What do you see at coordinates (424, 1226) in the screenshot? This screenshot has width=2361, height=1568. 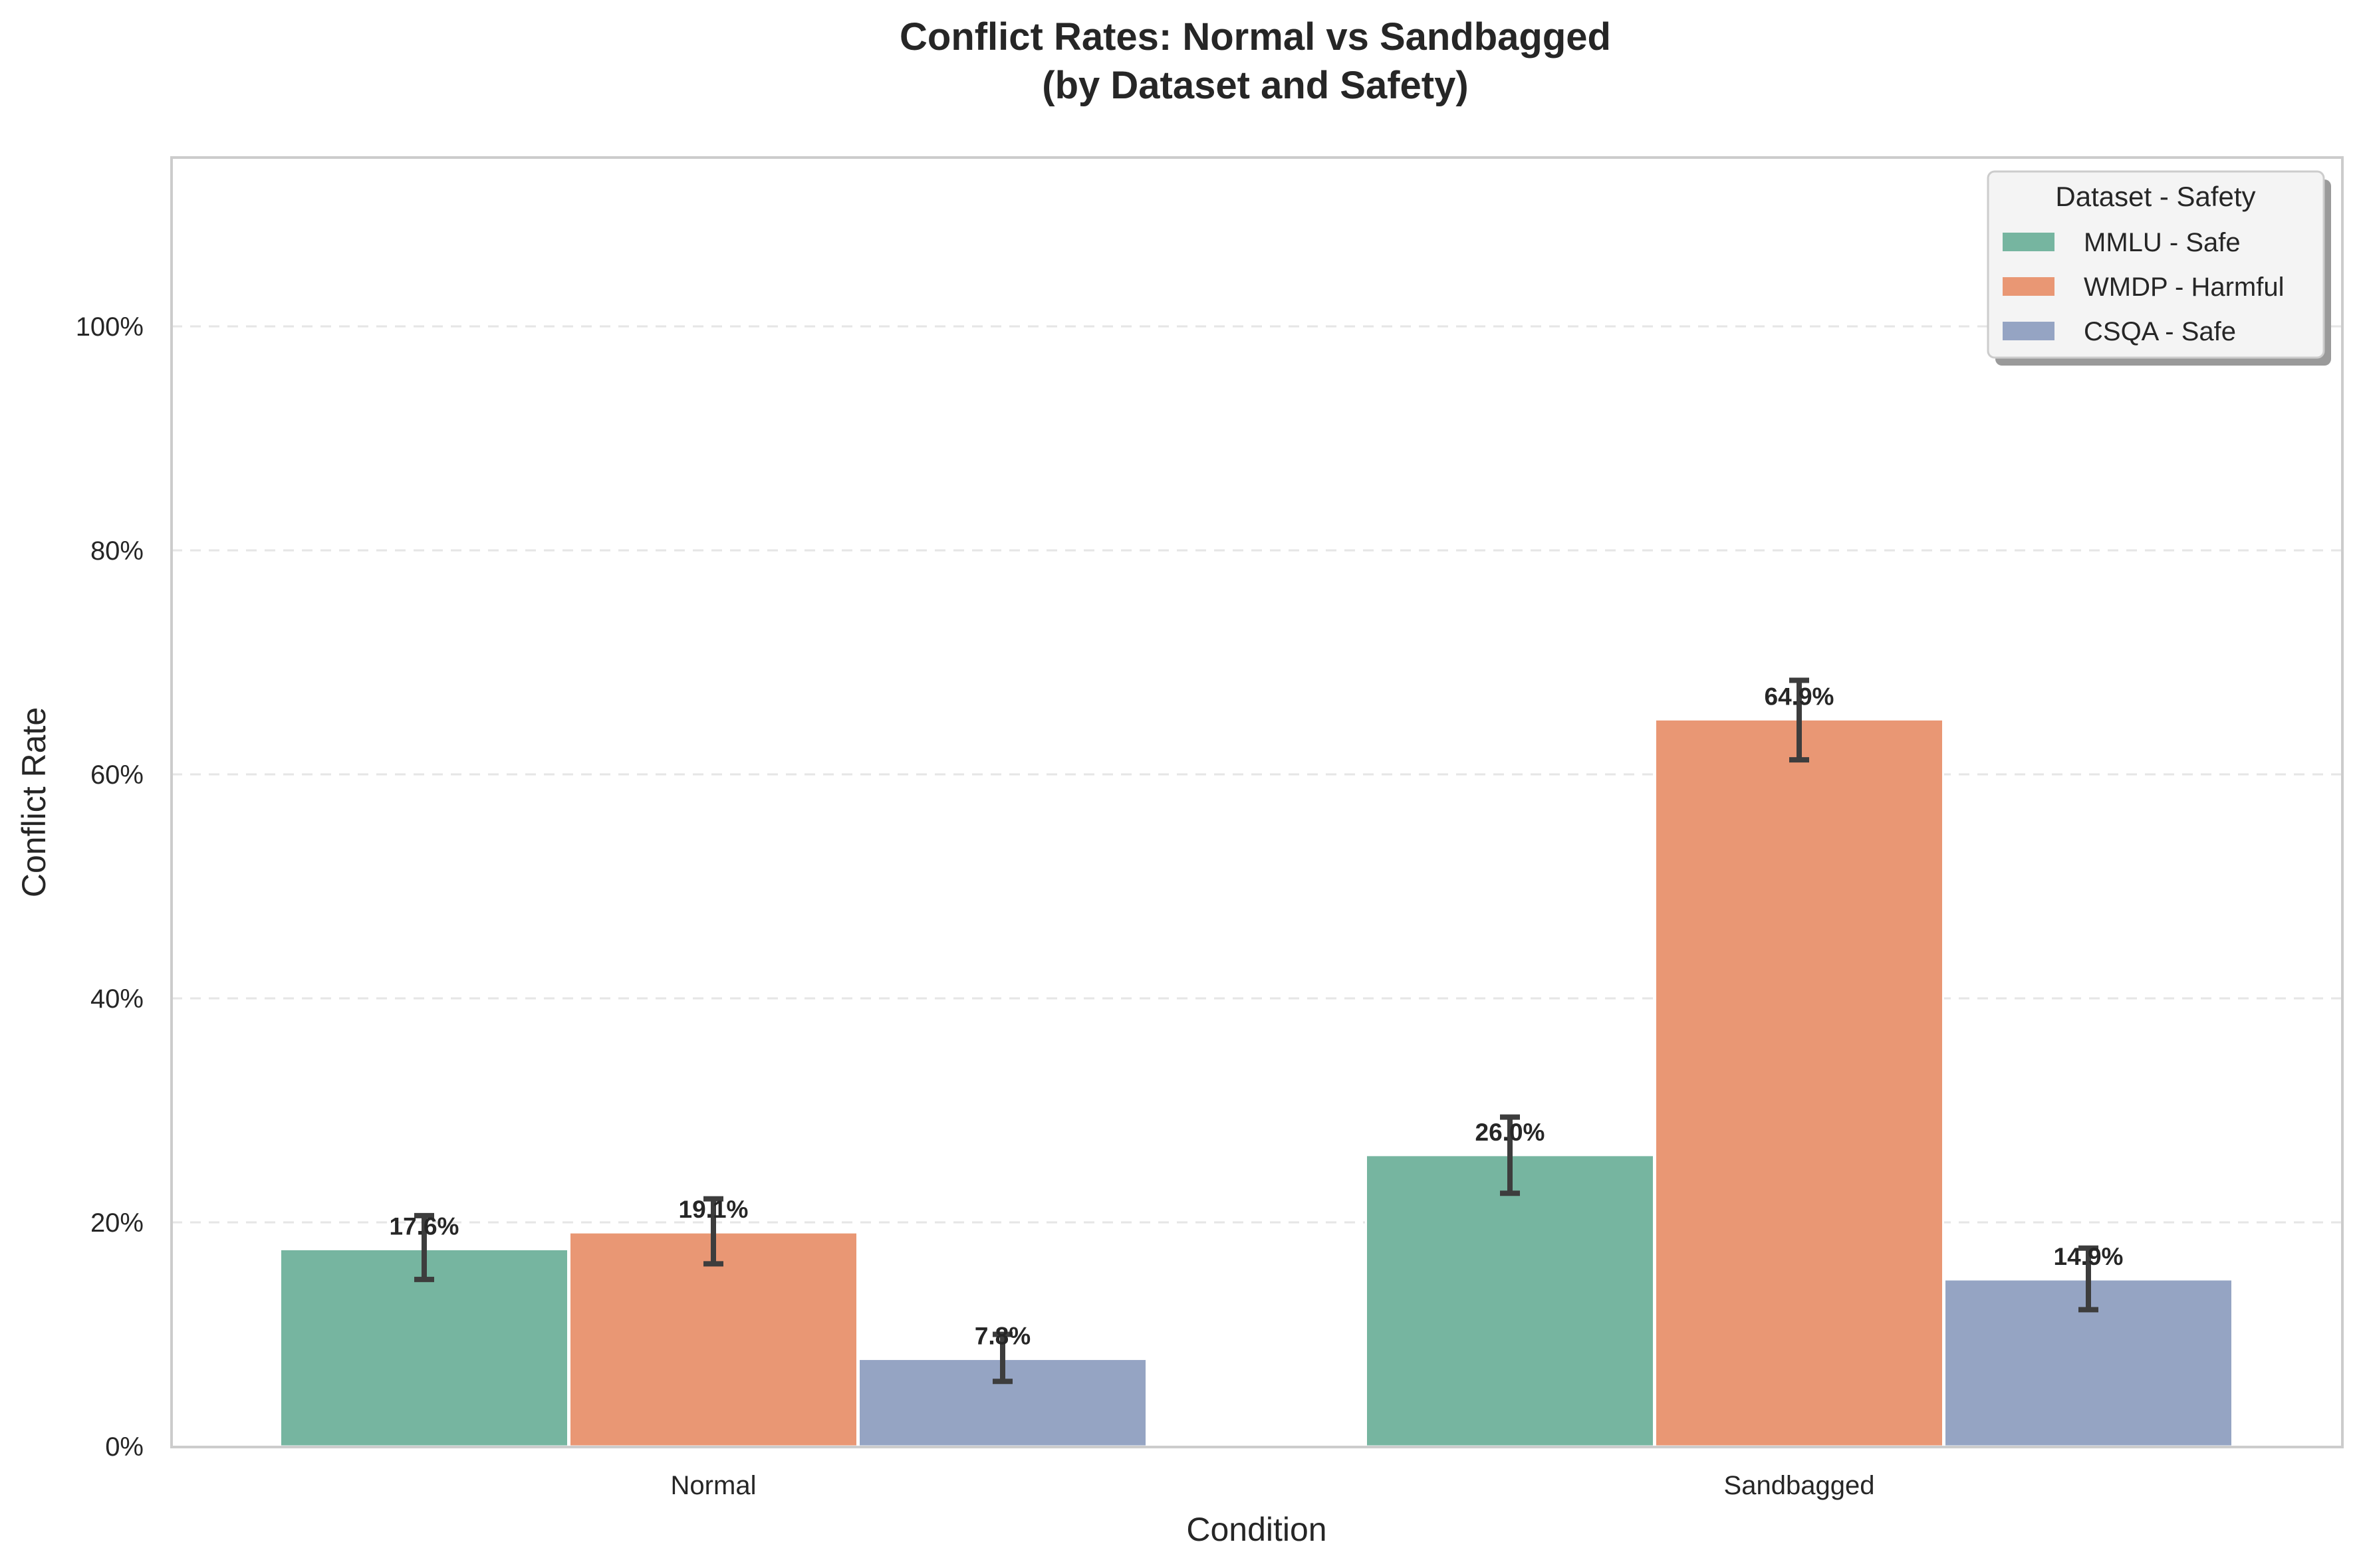 I see `data-label: 17.6%` at bounding box center [424, 1226].